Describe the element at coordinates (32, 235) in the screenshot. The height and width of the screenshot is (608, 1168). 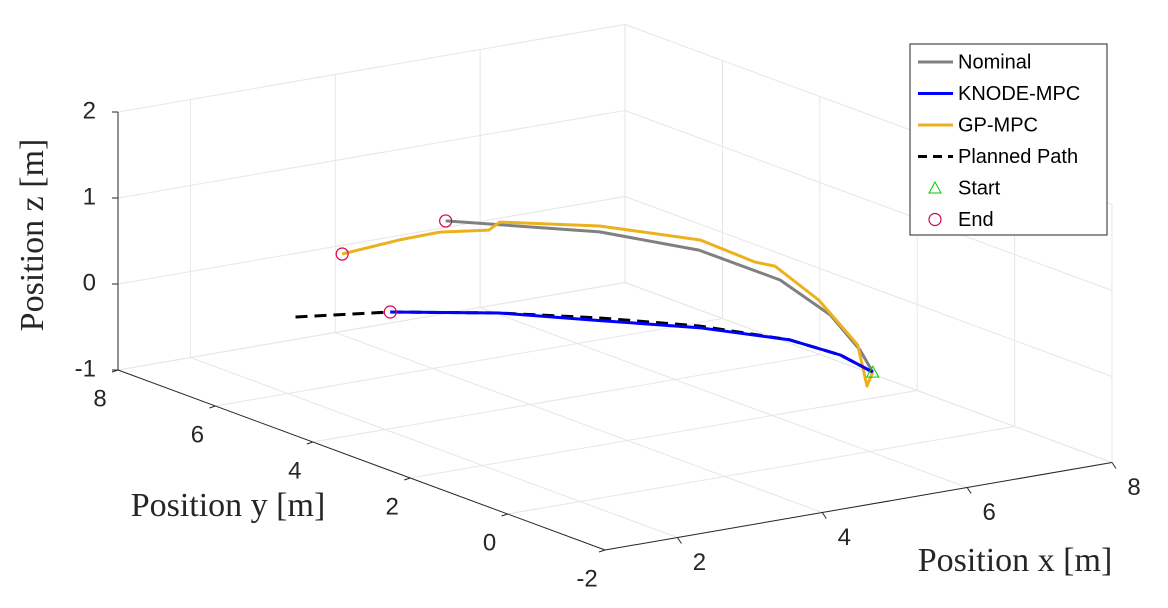
I see `z-axis-label: Position z [m]` at that location.